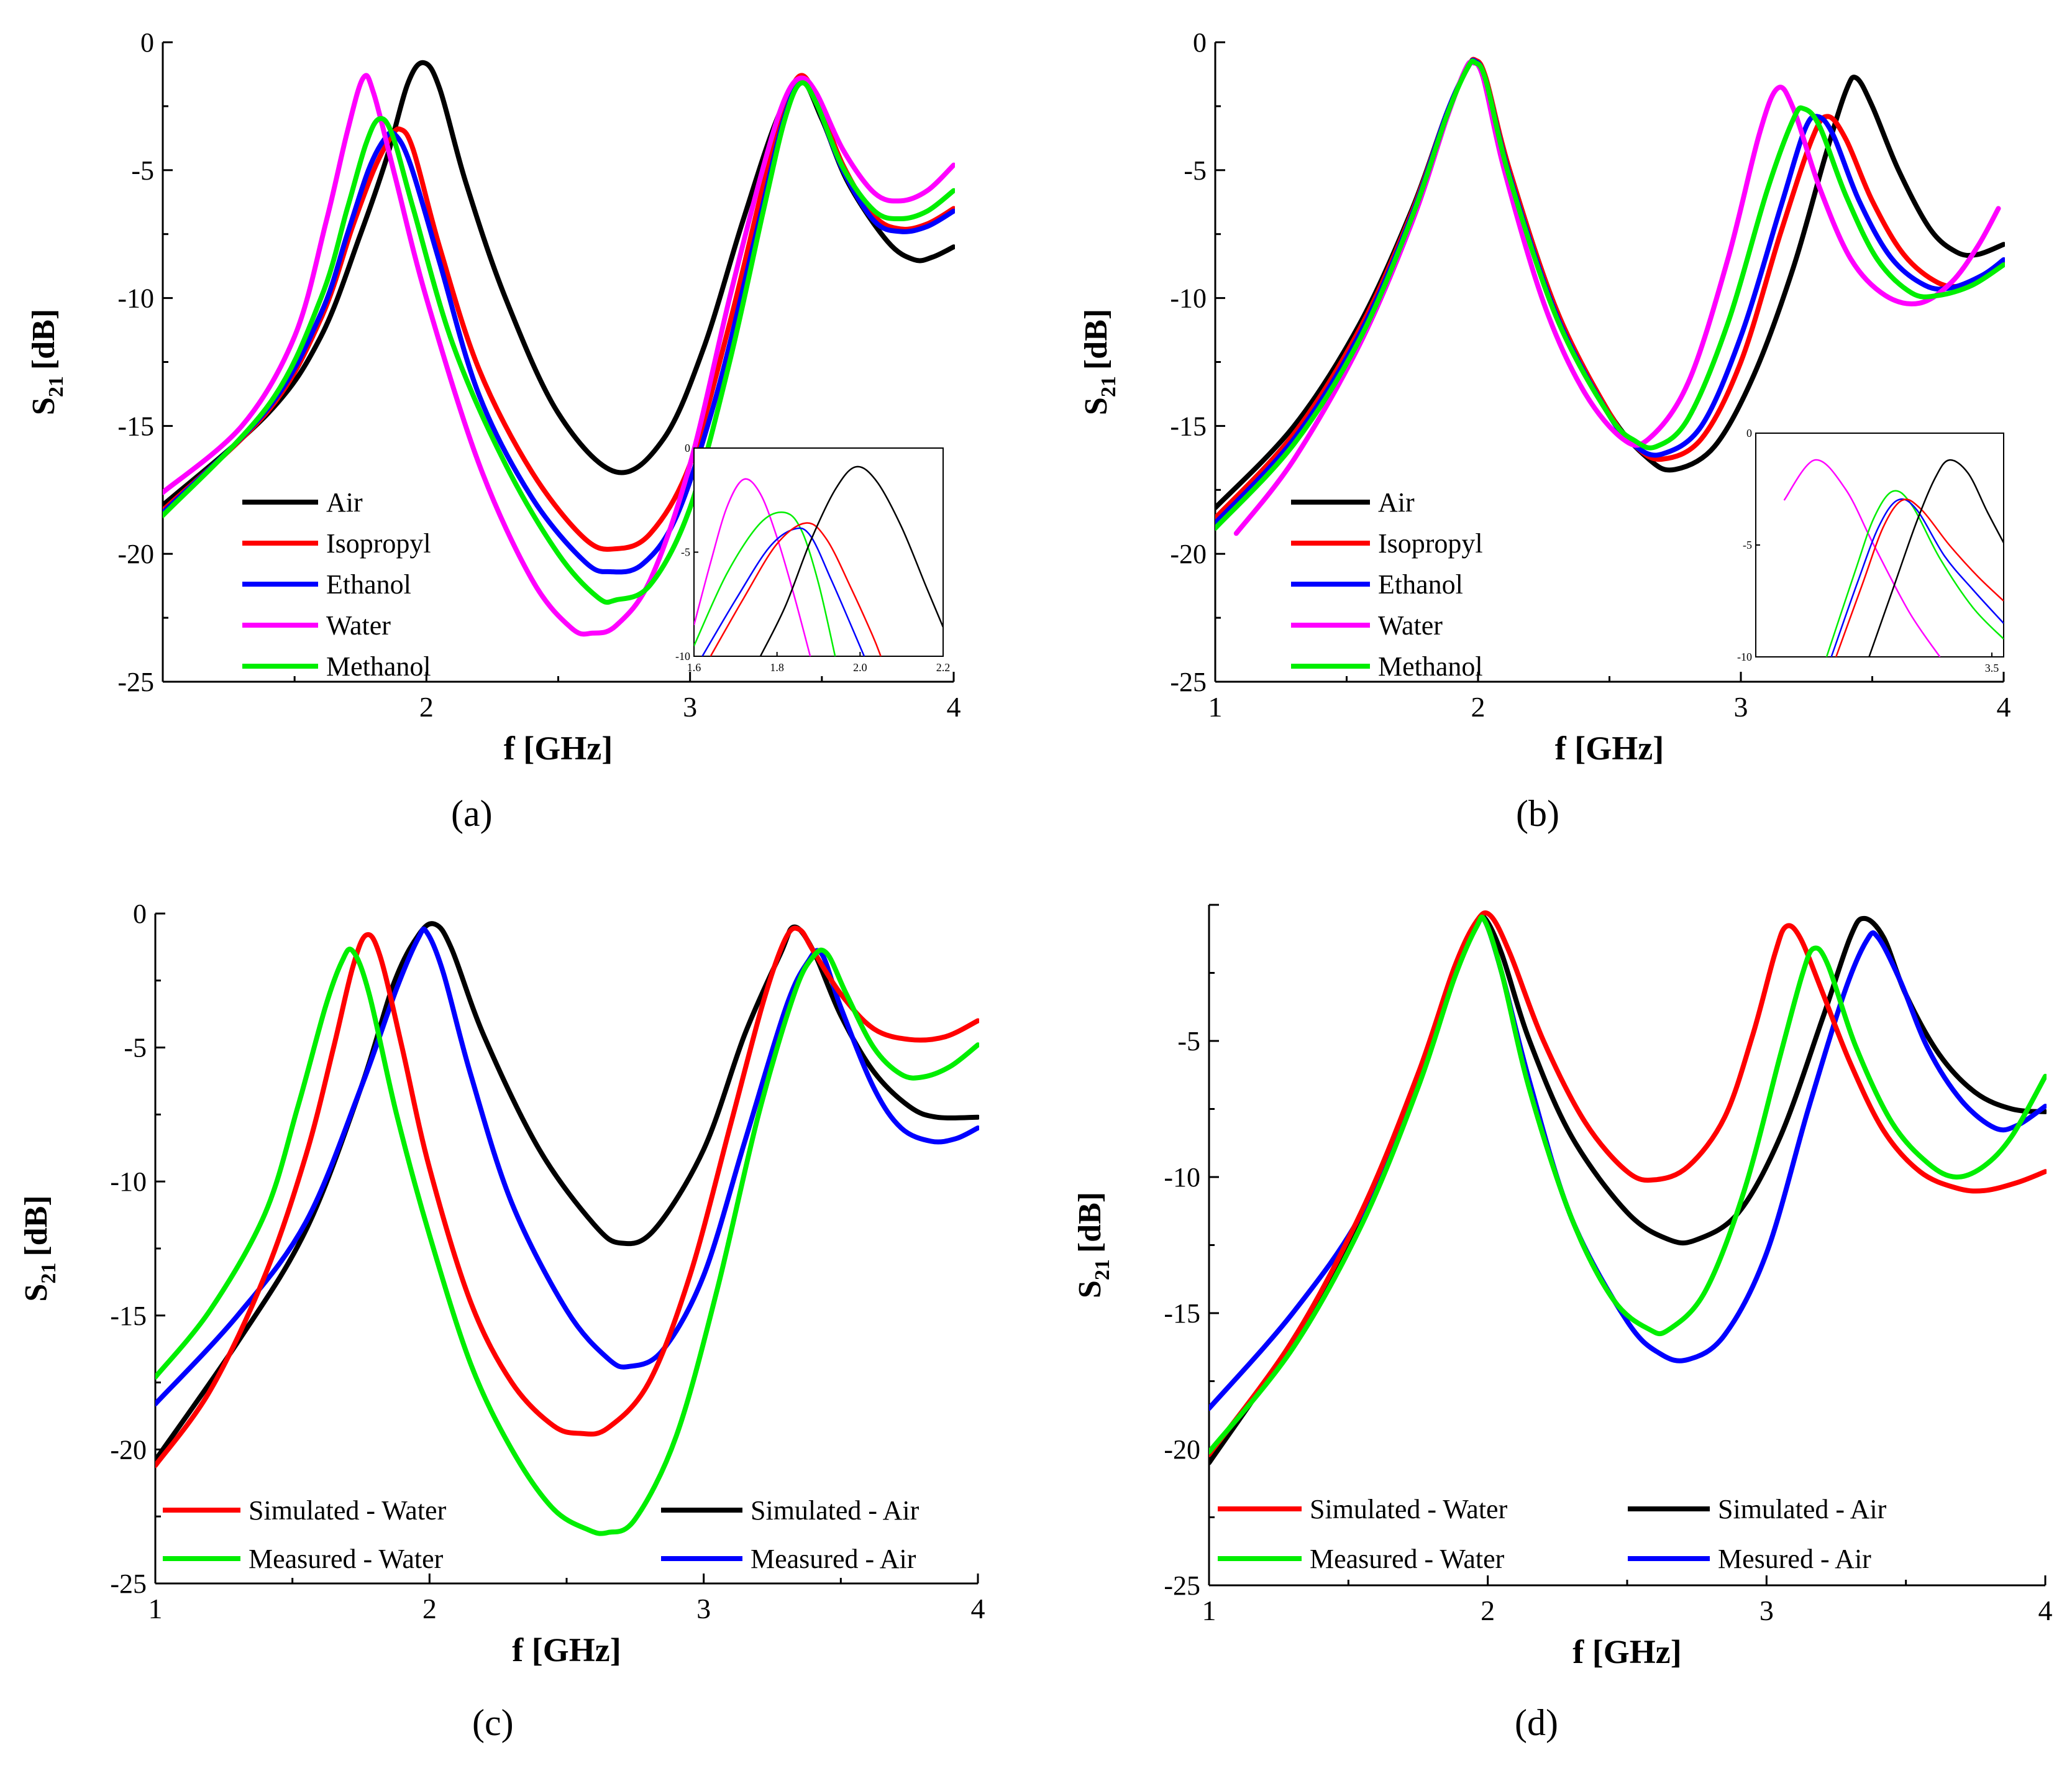 The width and height of the screenshot is (2072, 1773). What do you see at coordinates (1537, 1723) in the screenshot?
I see `panel-label-d: (d)` at bounding box center [1537, 1723].